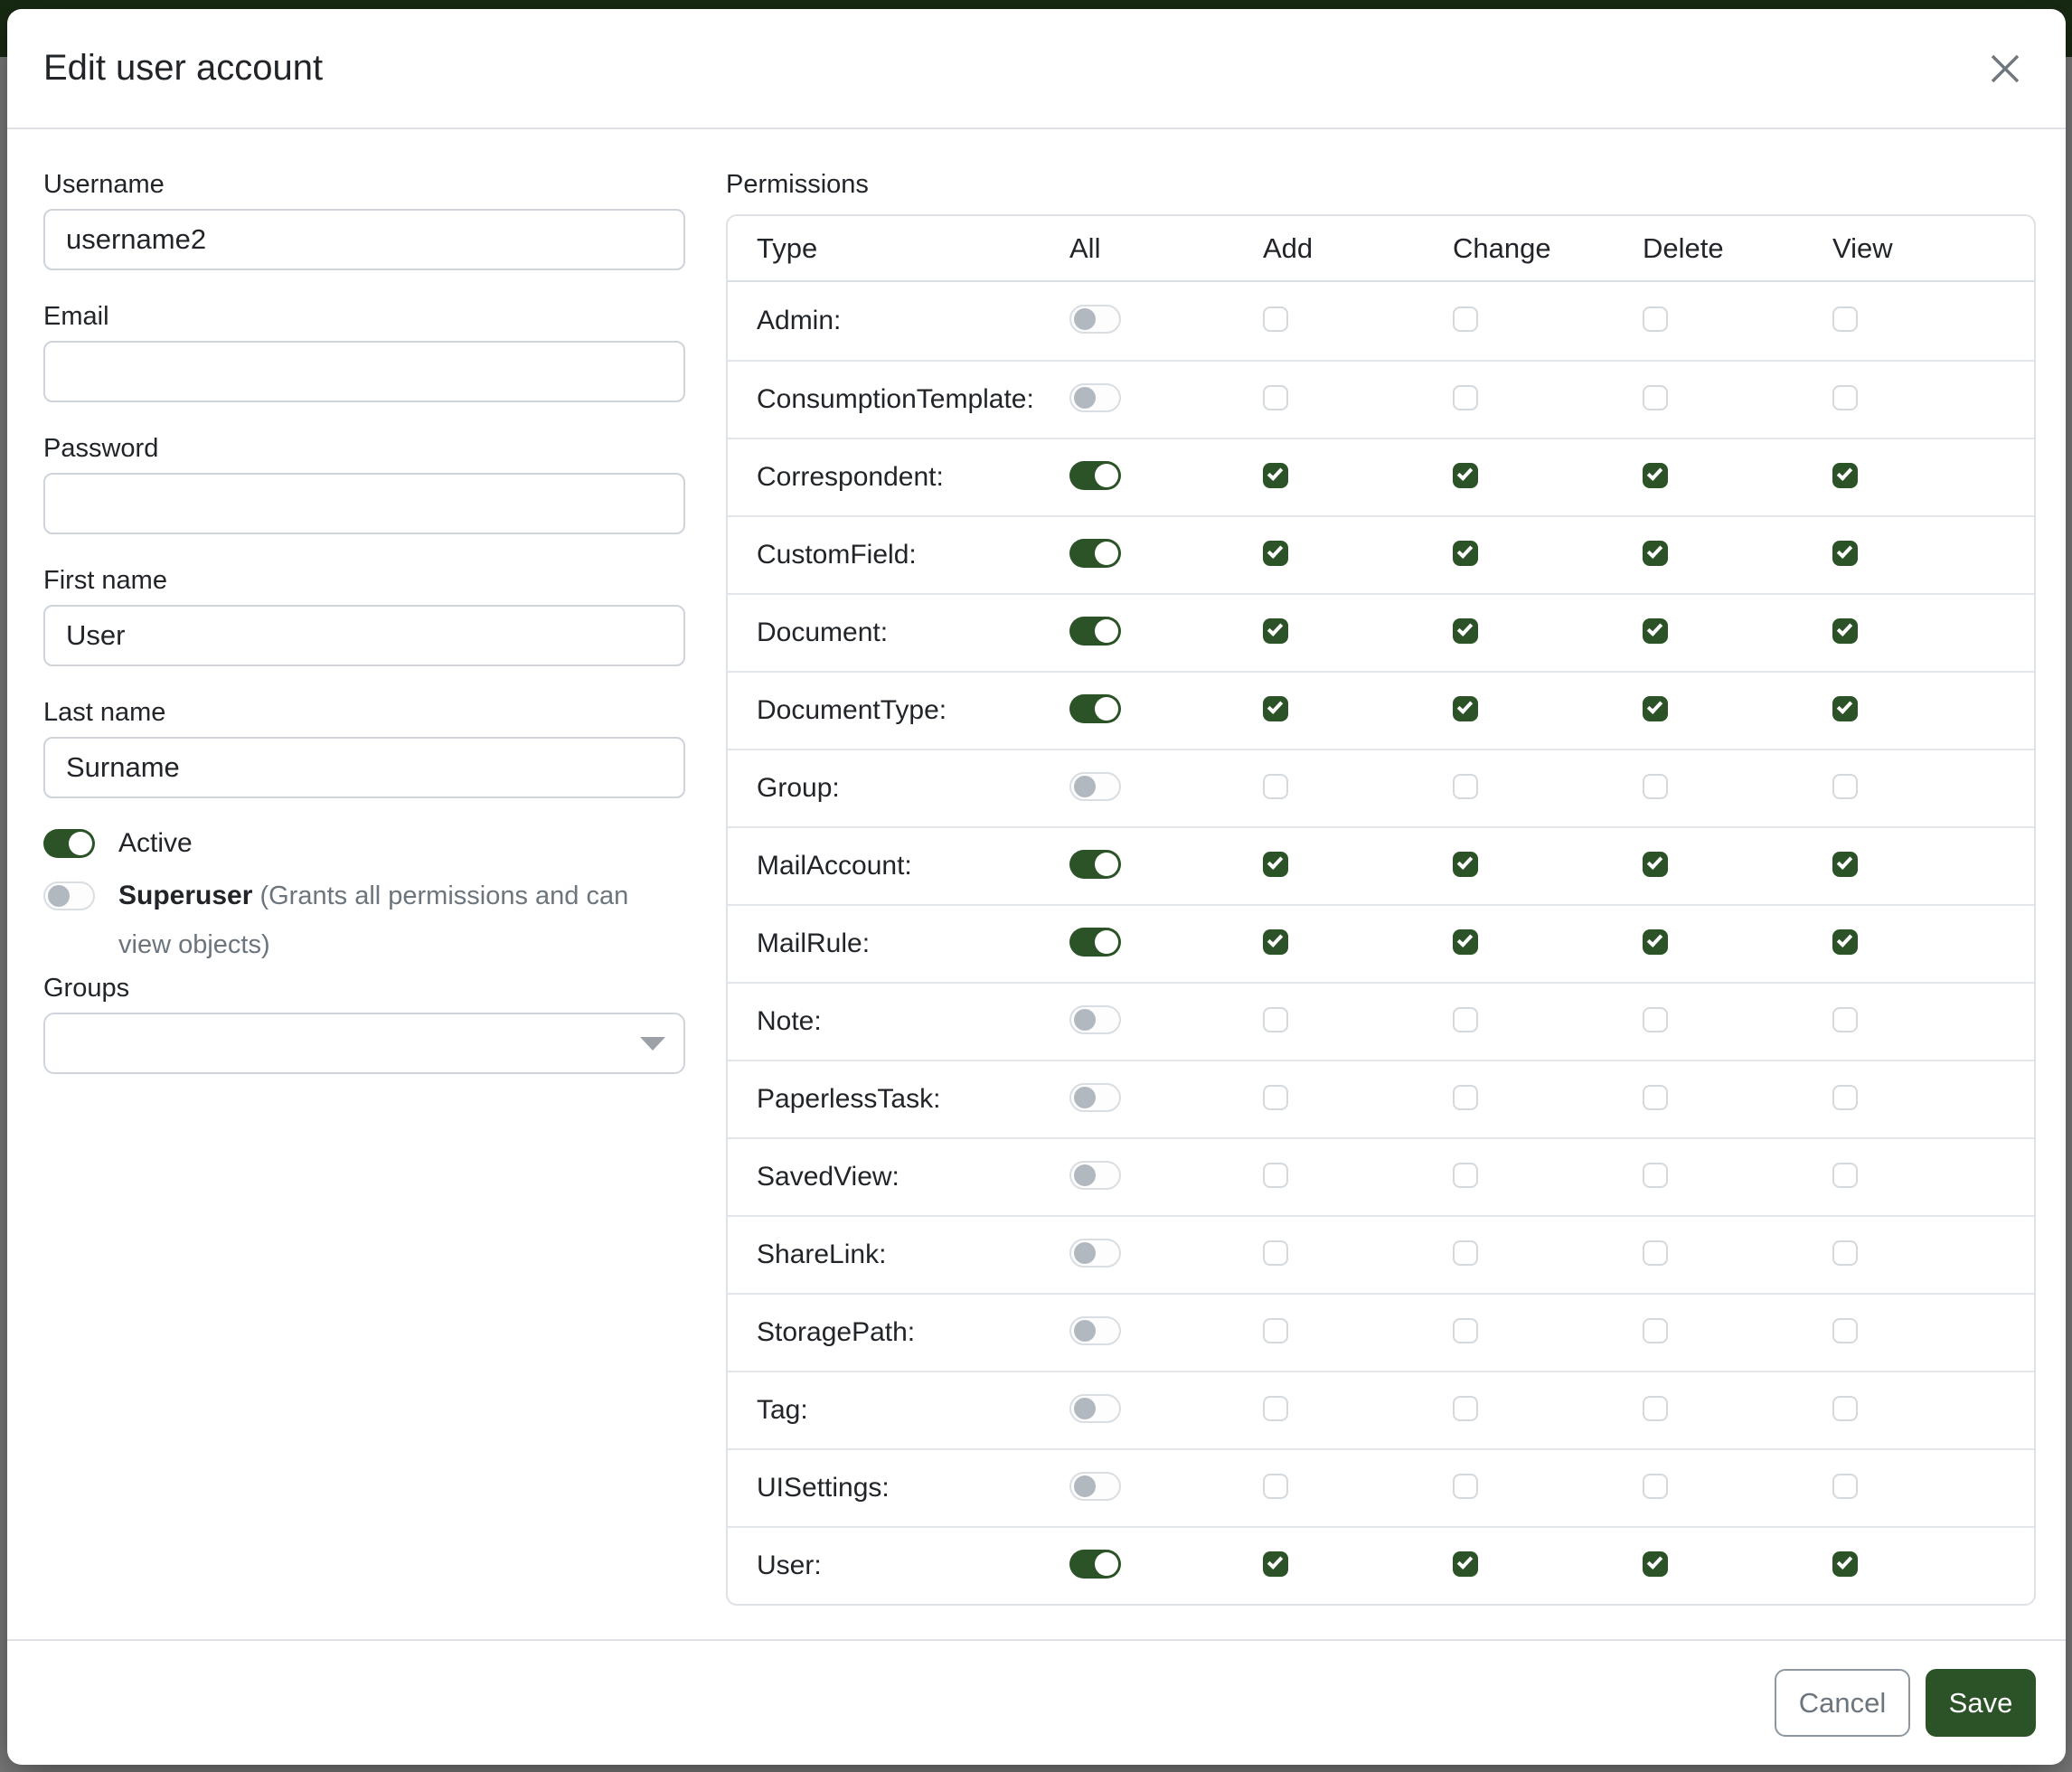 The width and height of the screenshot is (2072, 1772). What do you see at coordinates (1842, 1703) in the screenshot?
I see `cancel-button: Cancel` at bounding box center [1842, 1703].